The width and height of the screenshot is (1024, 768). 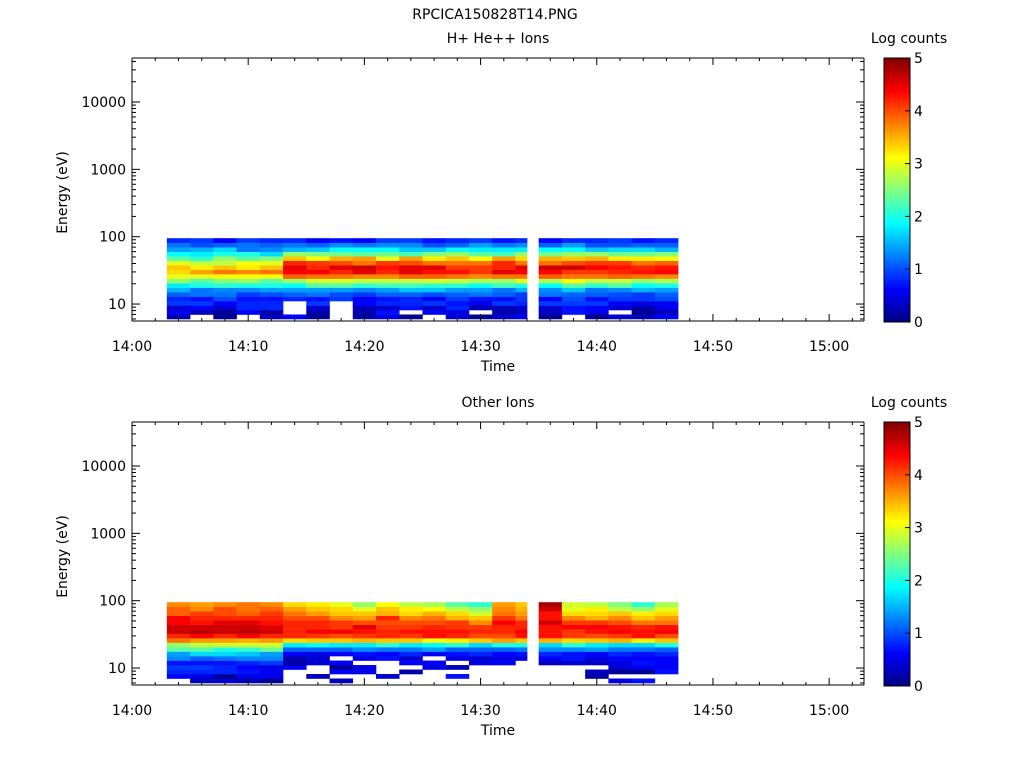 I want to click on colorbar: 0 1 2 3 4 5 Log counts, so click(x=909, y=181).